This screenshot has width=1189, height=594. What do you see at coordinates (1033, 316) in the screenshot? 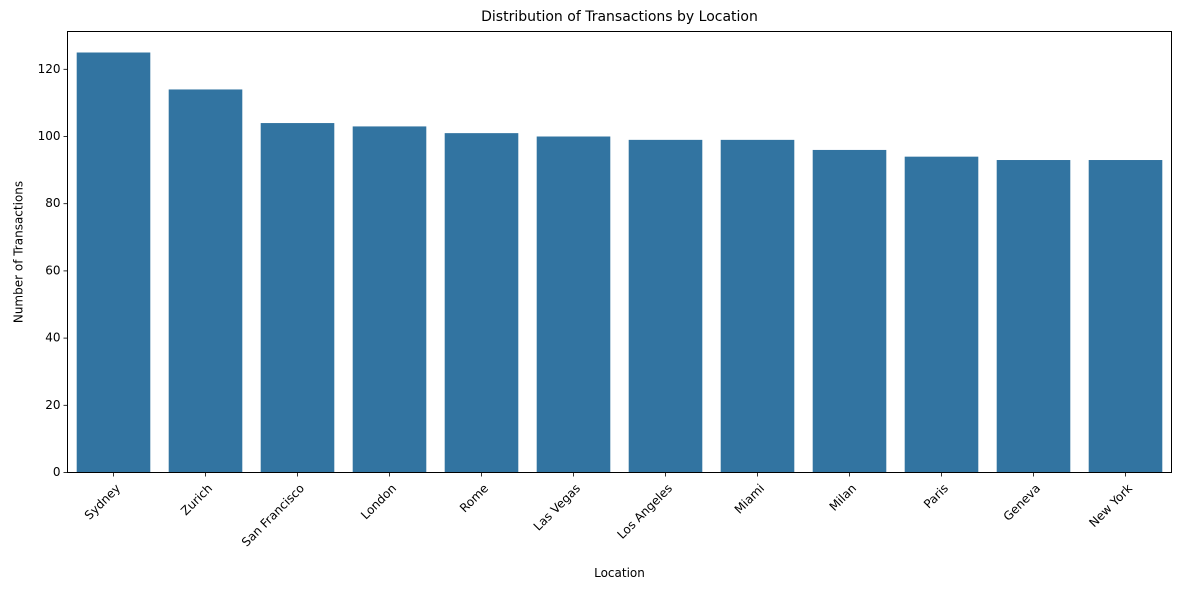
I see `bar-geneva` at bounding box center [1033, 316].